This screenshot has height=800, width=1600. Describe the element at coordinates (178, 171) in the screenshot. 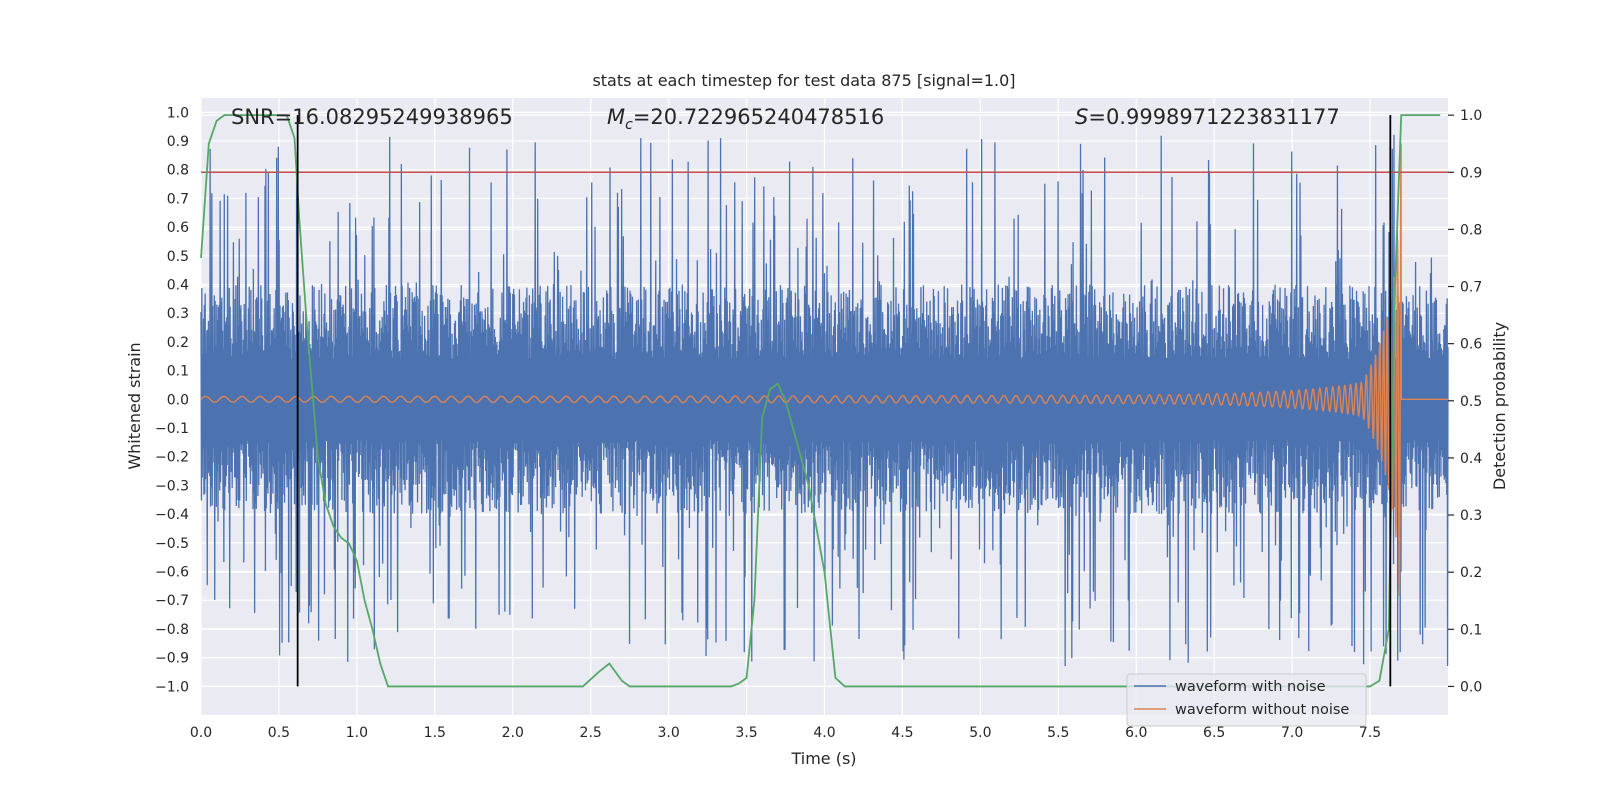

I see `y-tick-label-2: 0.8` at that location.